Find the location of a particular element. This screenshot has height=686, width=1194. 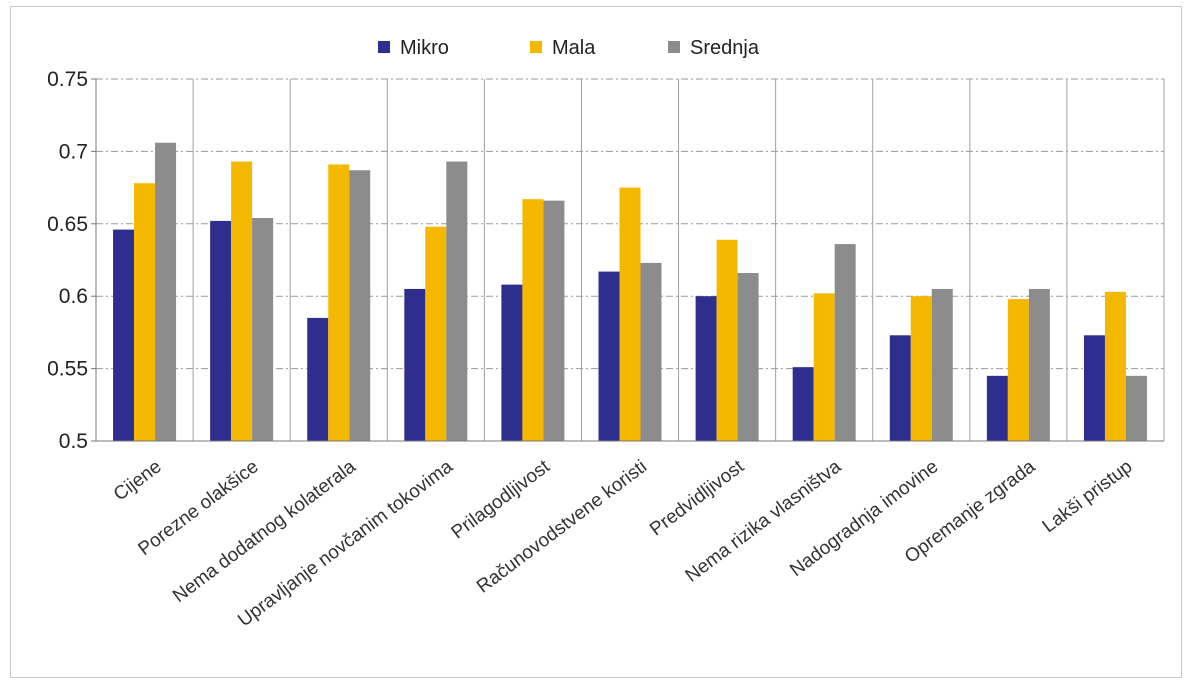

y-tick-label: 0.65 is located at coordinates (67, 224).